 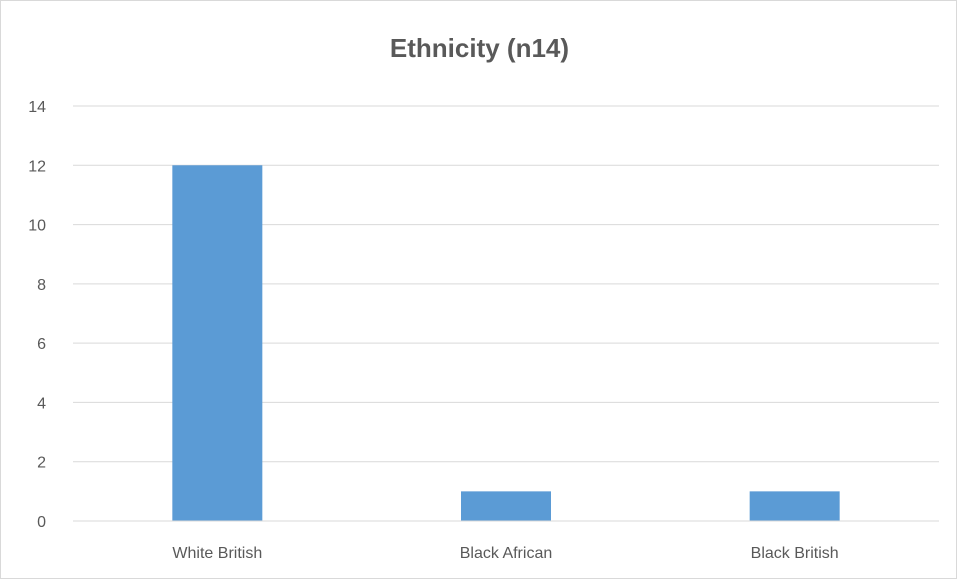 What do you see at coordinates (37, 226) in the screenshot?
I see `y-tick-label-10: 10` at bounding box center [37, 226].